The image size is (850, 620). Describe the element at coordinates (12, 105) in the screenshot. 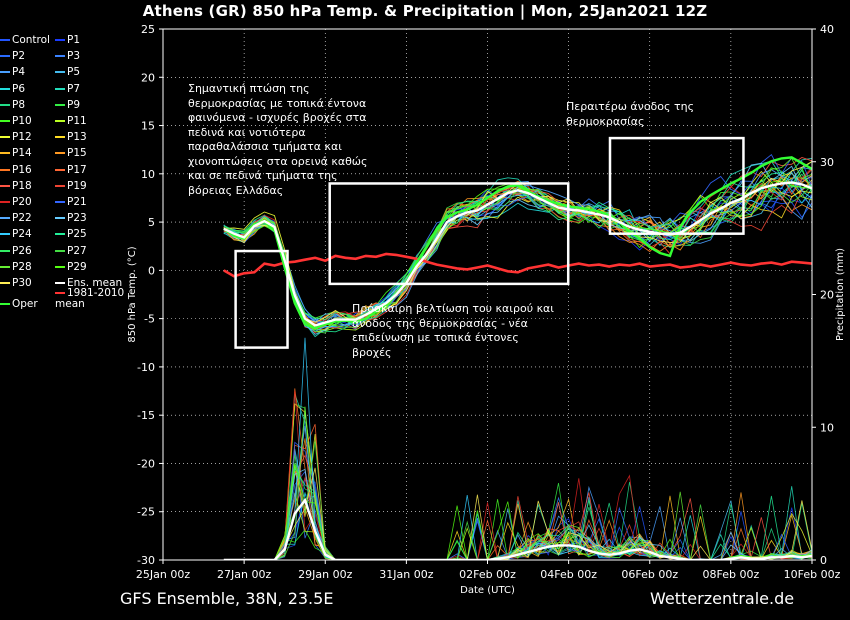

I see `legend-item: P8` at that location.